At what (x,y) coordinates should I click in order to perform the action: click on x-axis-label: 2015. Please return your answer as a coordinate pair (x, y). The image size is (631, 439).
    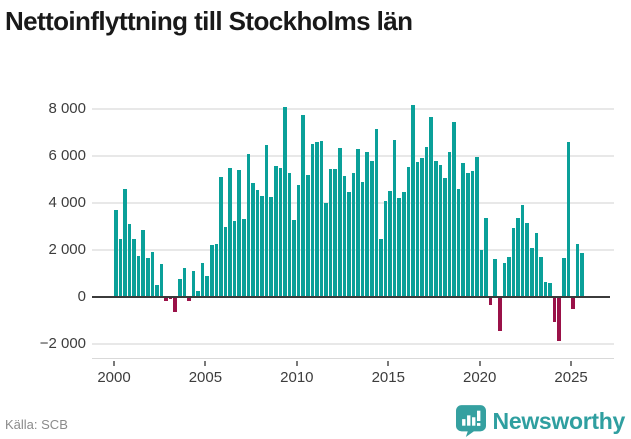
    Looking at the image, I should click on (388, 377).